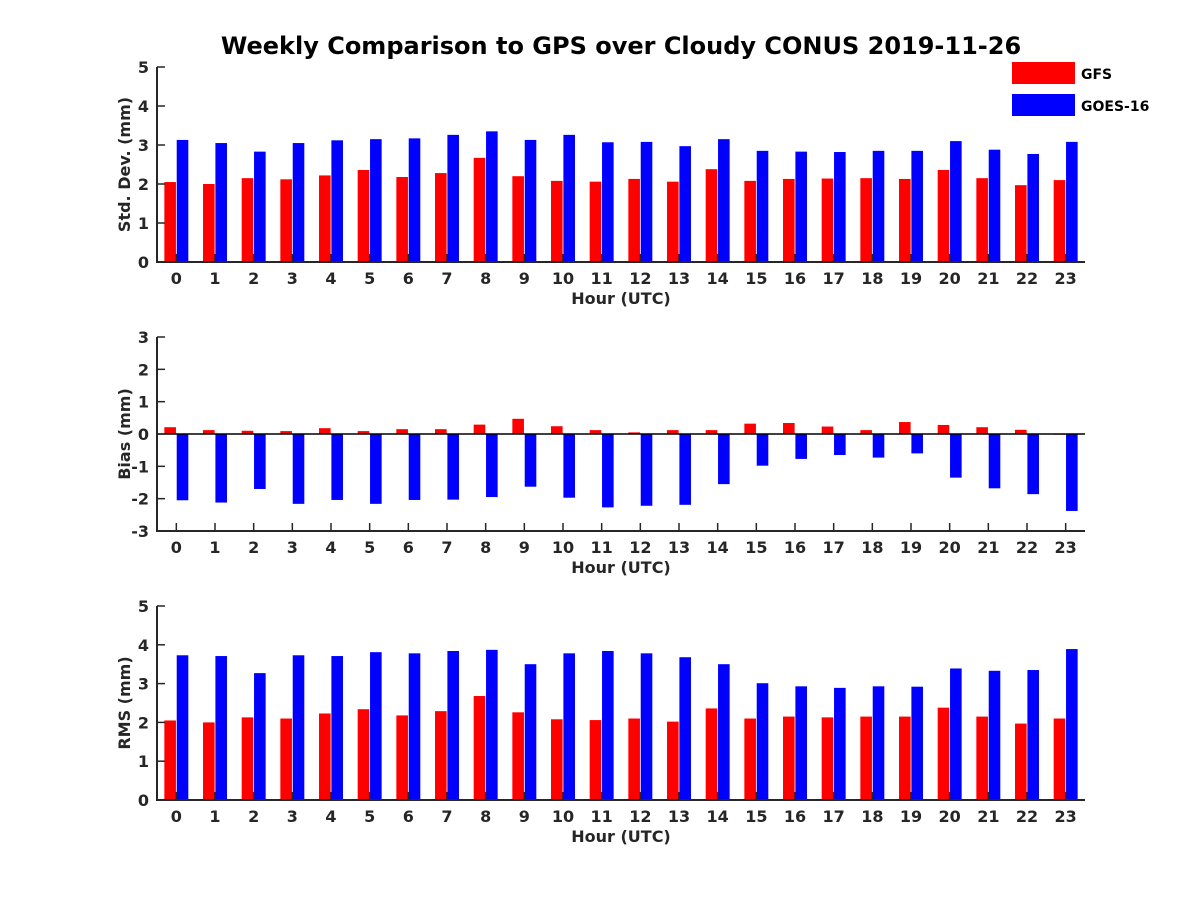 This screenshot has width=1200, height=900. What do you see at coordinates (621, 298) in the screenshot?
I see `stddev-x-axis-label: Hour (UTC)` at bounding box center [621, 298].